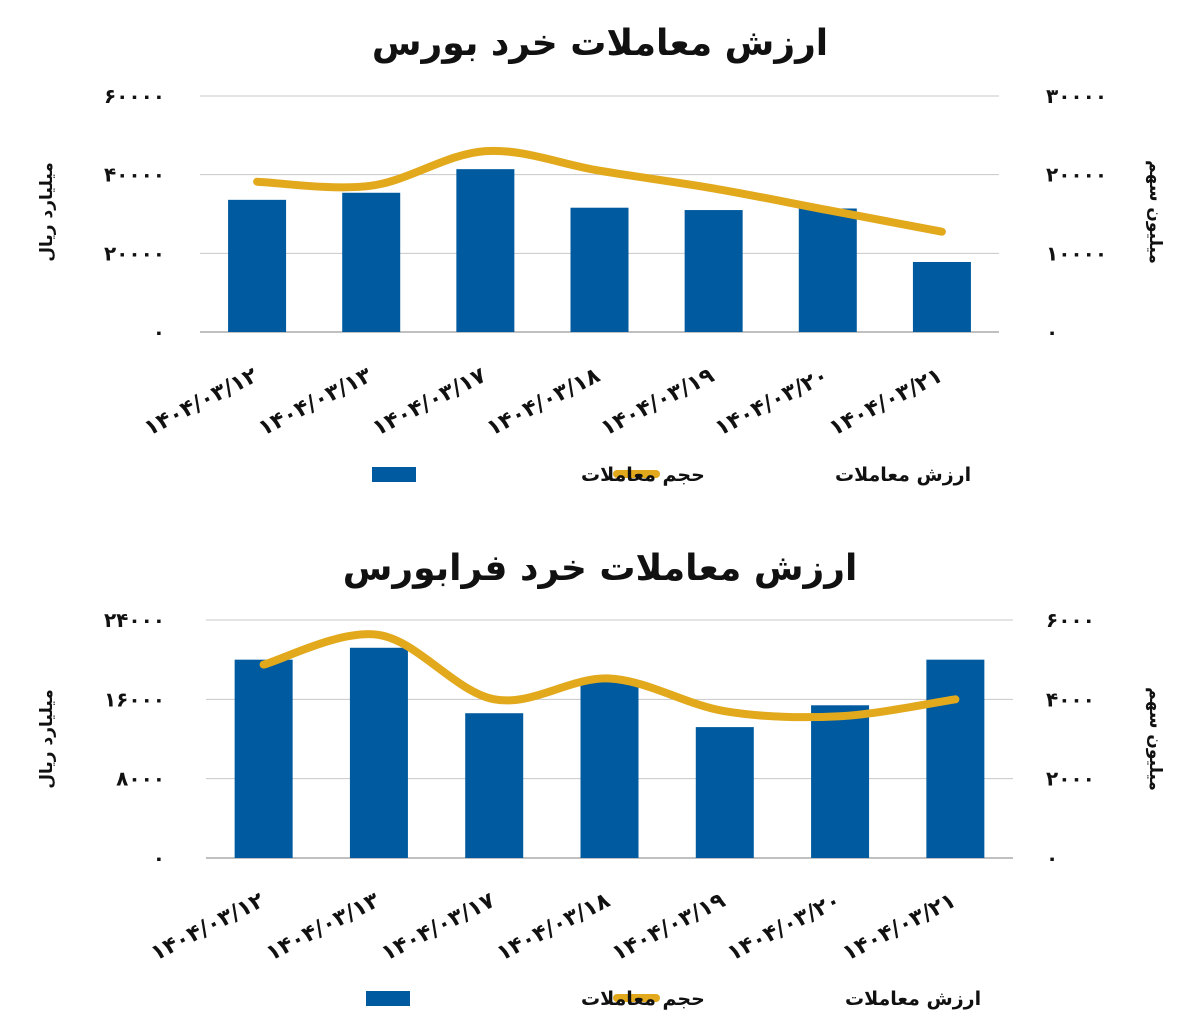  What do you see at coordinates (1070, 779) in the screenshot?
I see `y-tick-label-right: ۲۰۰۰` at bounding box center [1070, 779].